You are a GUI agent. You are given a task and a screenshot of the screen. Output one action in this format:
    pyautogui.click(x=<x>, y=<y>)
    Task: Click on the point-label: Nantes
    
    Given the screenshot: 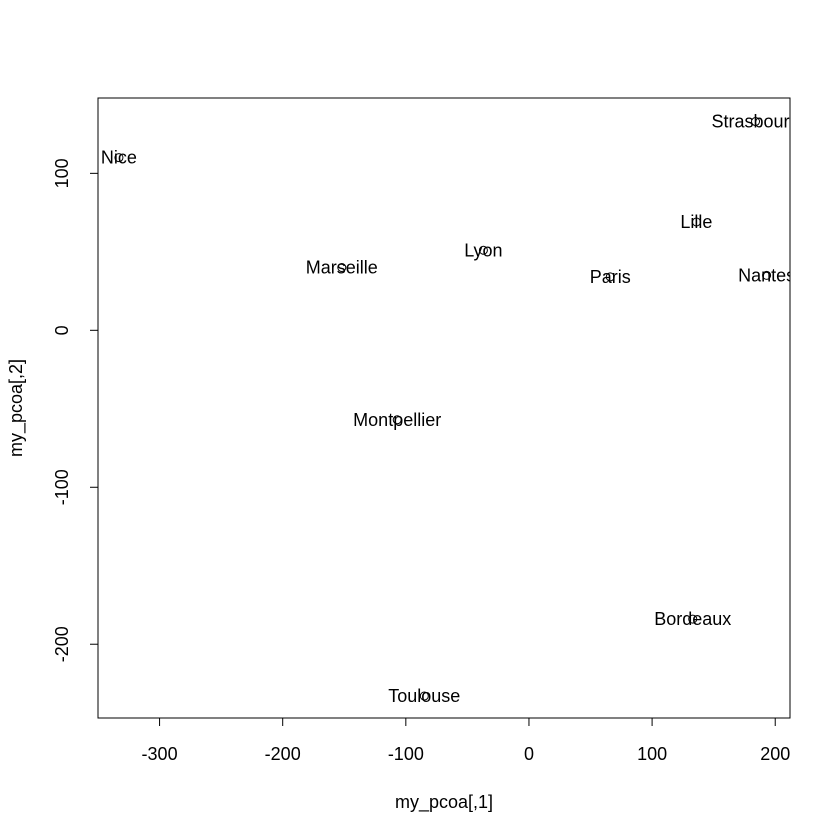 What is the action you would take?
    pyautogui.click(x=766, y=275)
    